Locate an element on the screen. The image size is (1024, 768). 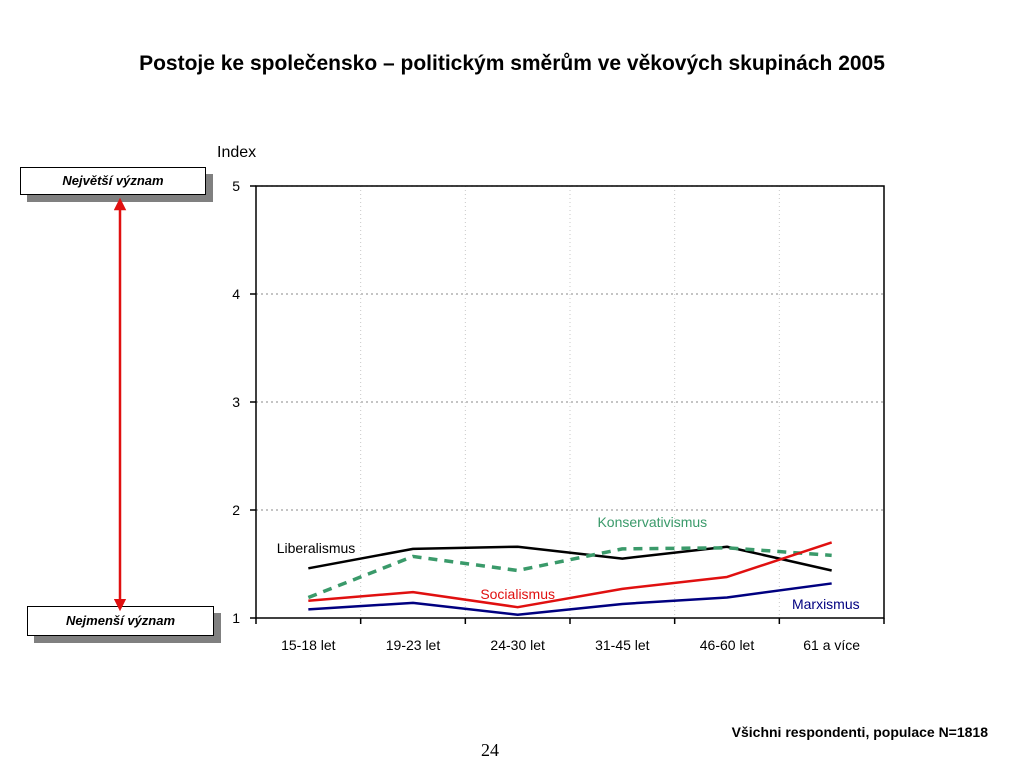
scale-top-label: Největší význam is located at coordinates (113, 181).